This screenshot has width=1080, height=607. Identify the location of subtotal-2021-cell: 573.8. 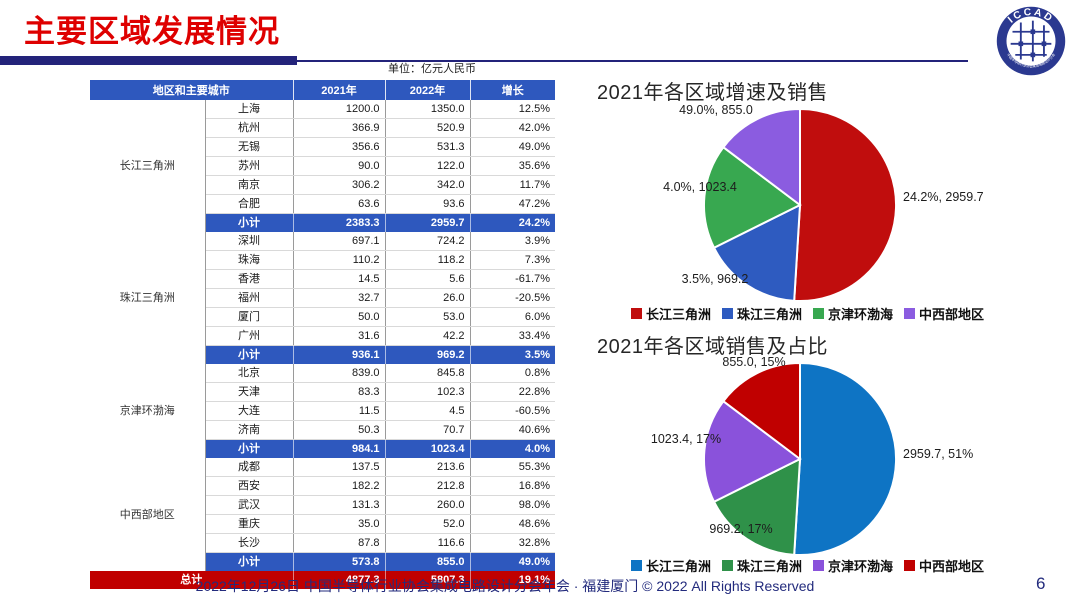
(339, 561).